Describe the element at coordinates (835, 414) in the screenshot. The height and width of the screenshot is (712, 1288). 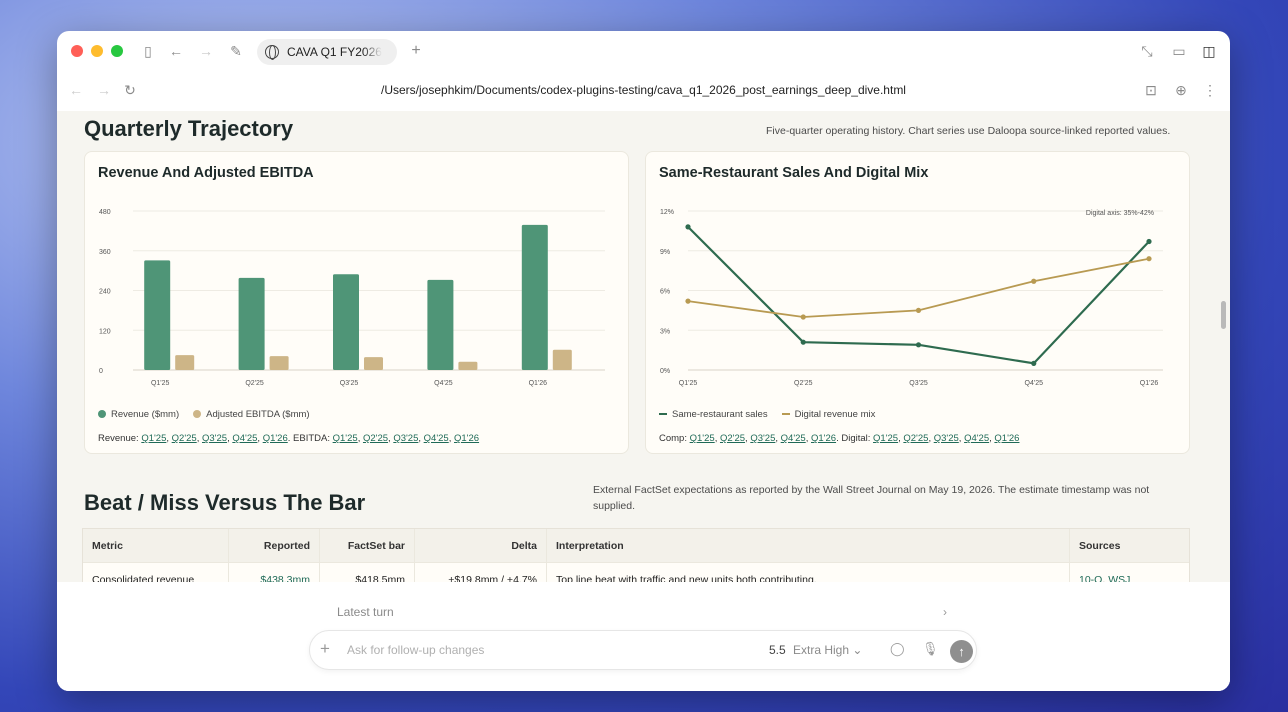
I see `legend-label: Digital revenue mix` at that location.